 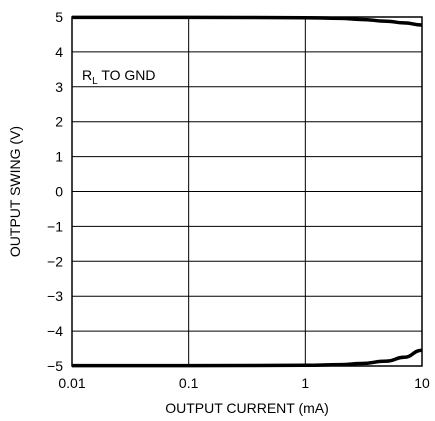 I want to click on y-tick-label: −2, so click(x=55, y=261).